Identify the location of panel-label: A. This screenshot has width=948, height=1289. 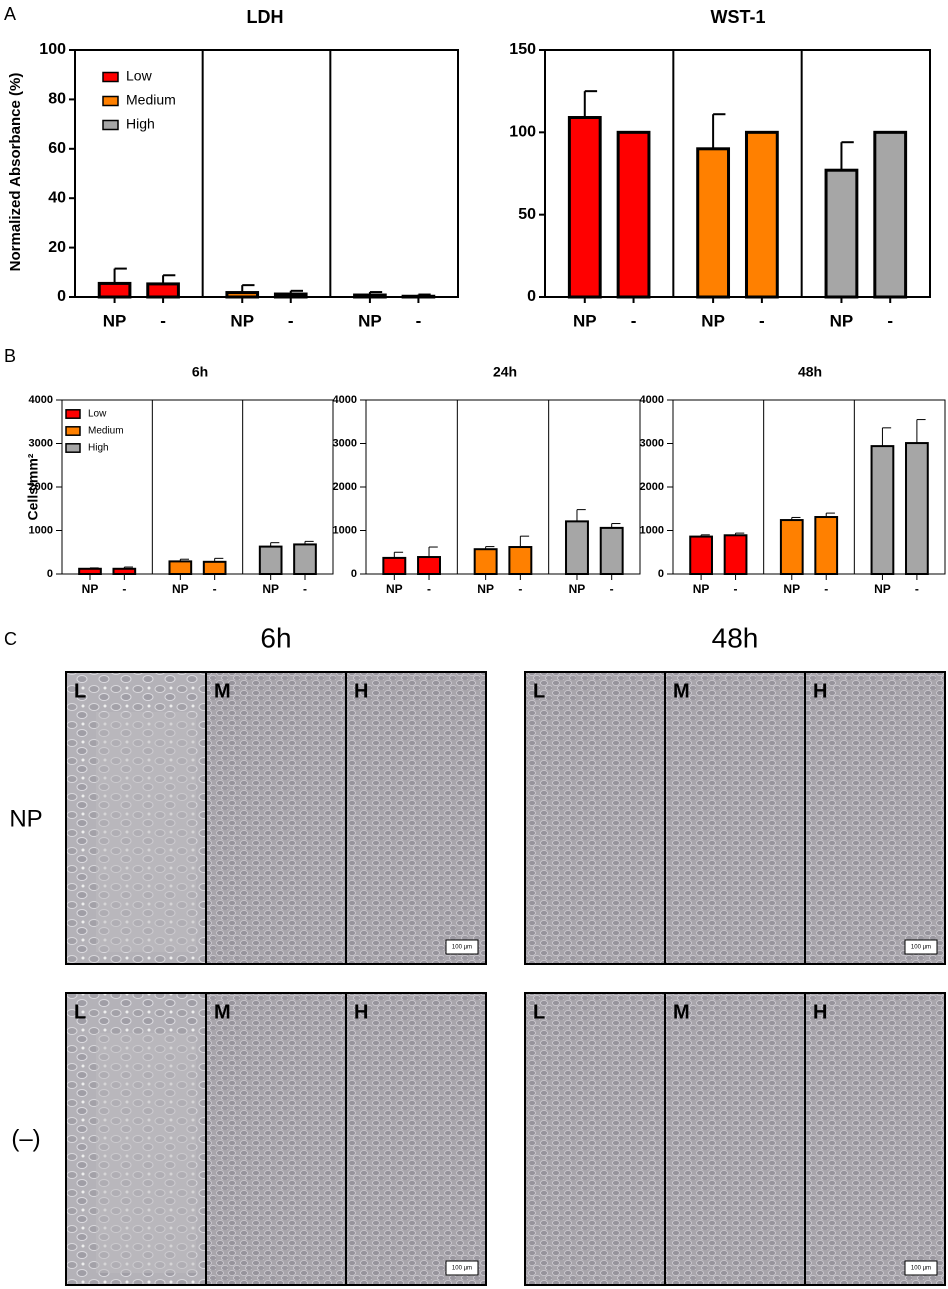
(10, 14).